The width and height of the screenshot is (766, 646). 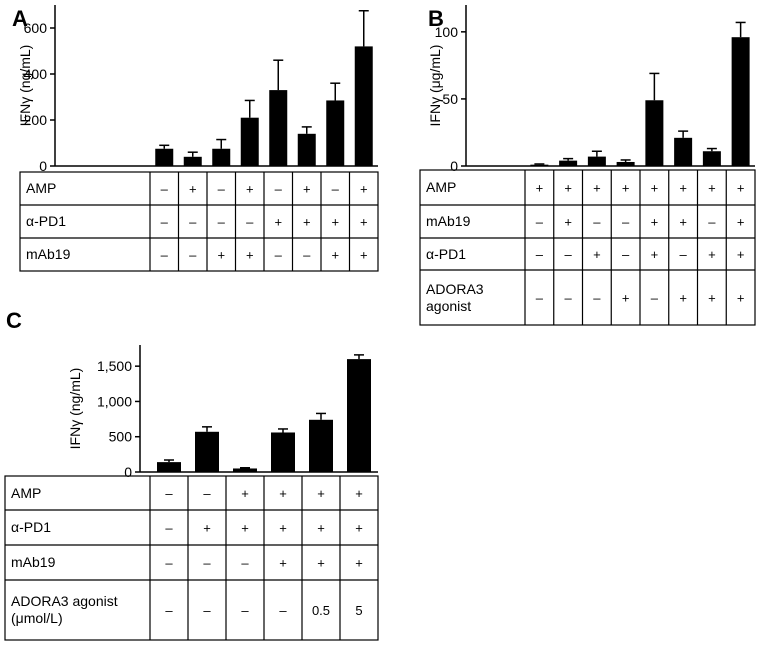 I want to click on table-cell: 0.5, so click(x=321, y=610).